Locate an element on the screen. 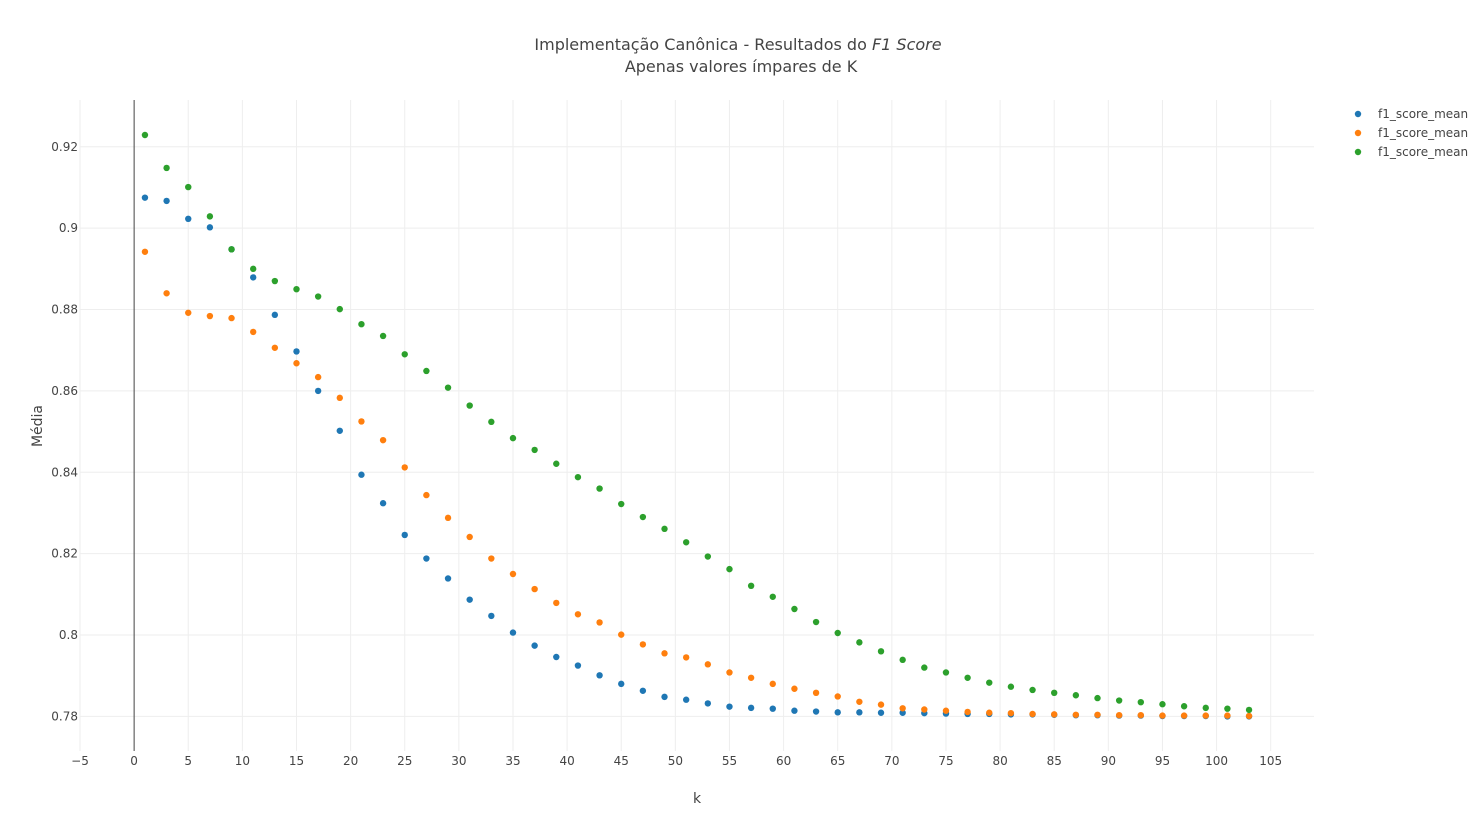 Image resolution: width=1480 pixels, height=831 pixels. legend-item-1: f1_score_mean is located at coordinates (1411, 133).